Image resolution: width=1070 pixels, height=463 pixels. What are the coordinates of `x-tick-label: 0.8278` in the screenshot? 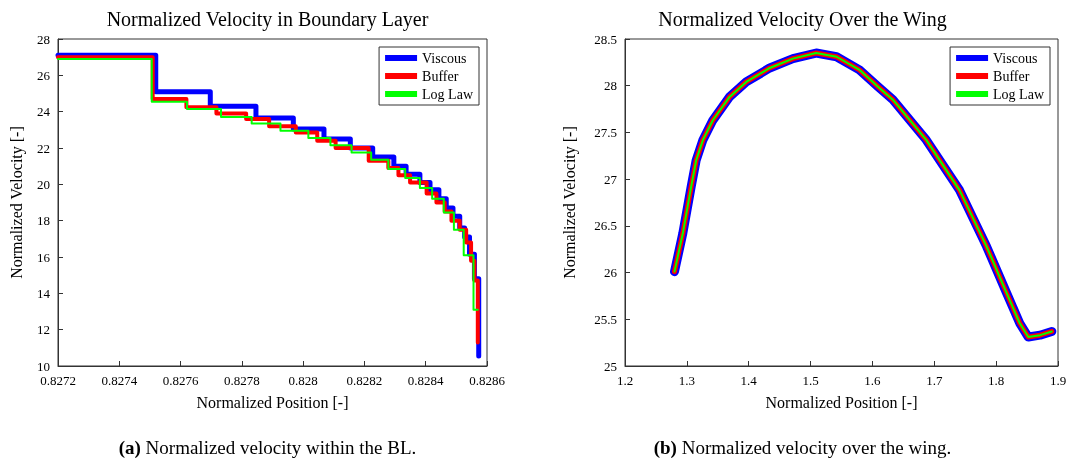 It's located at (241, 380).